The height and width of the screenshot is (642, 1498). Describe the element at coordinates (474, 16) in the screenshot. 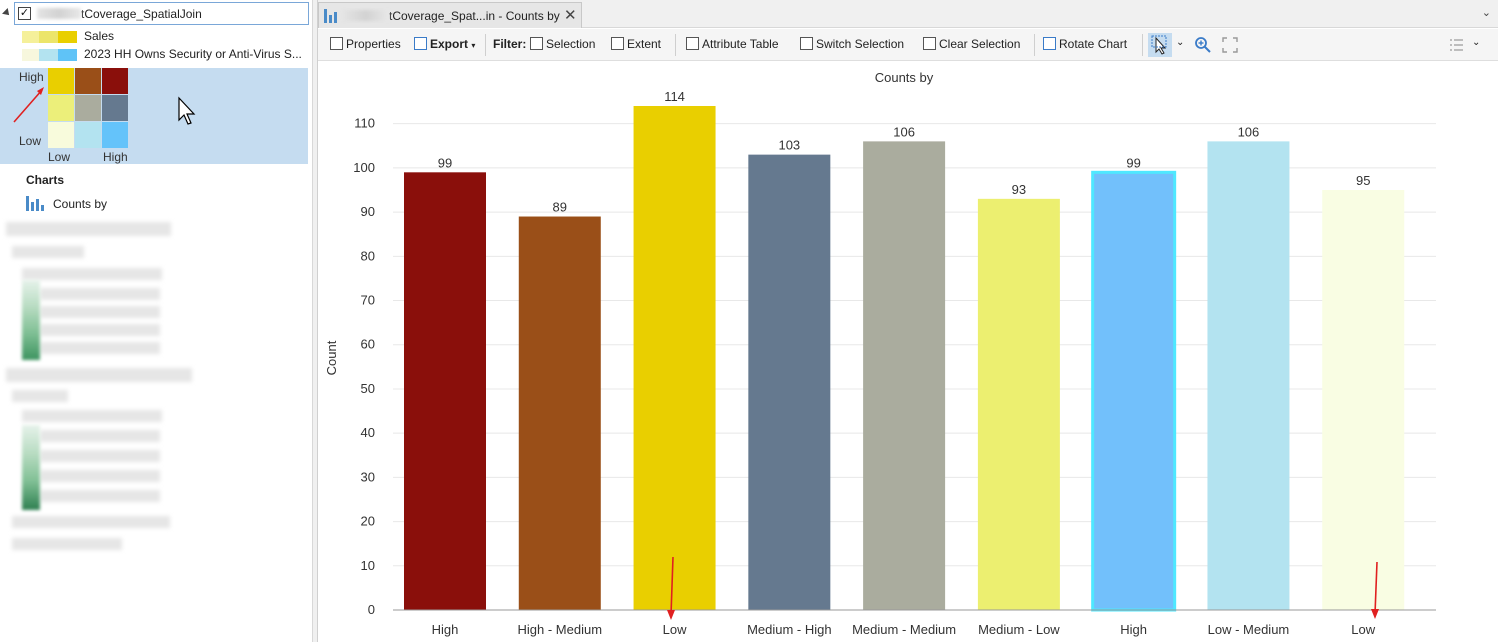

I see `tab-label-text: tCoverage_Spat...in - Counts by` at that location.